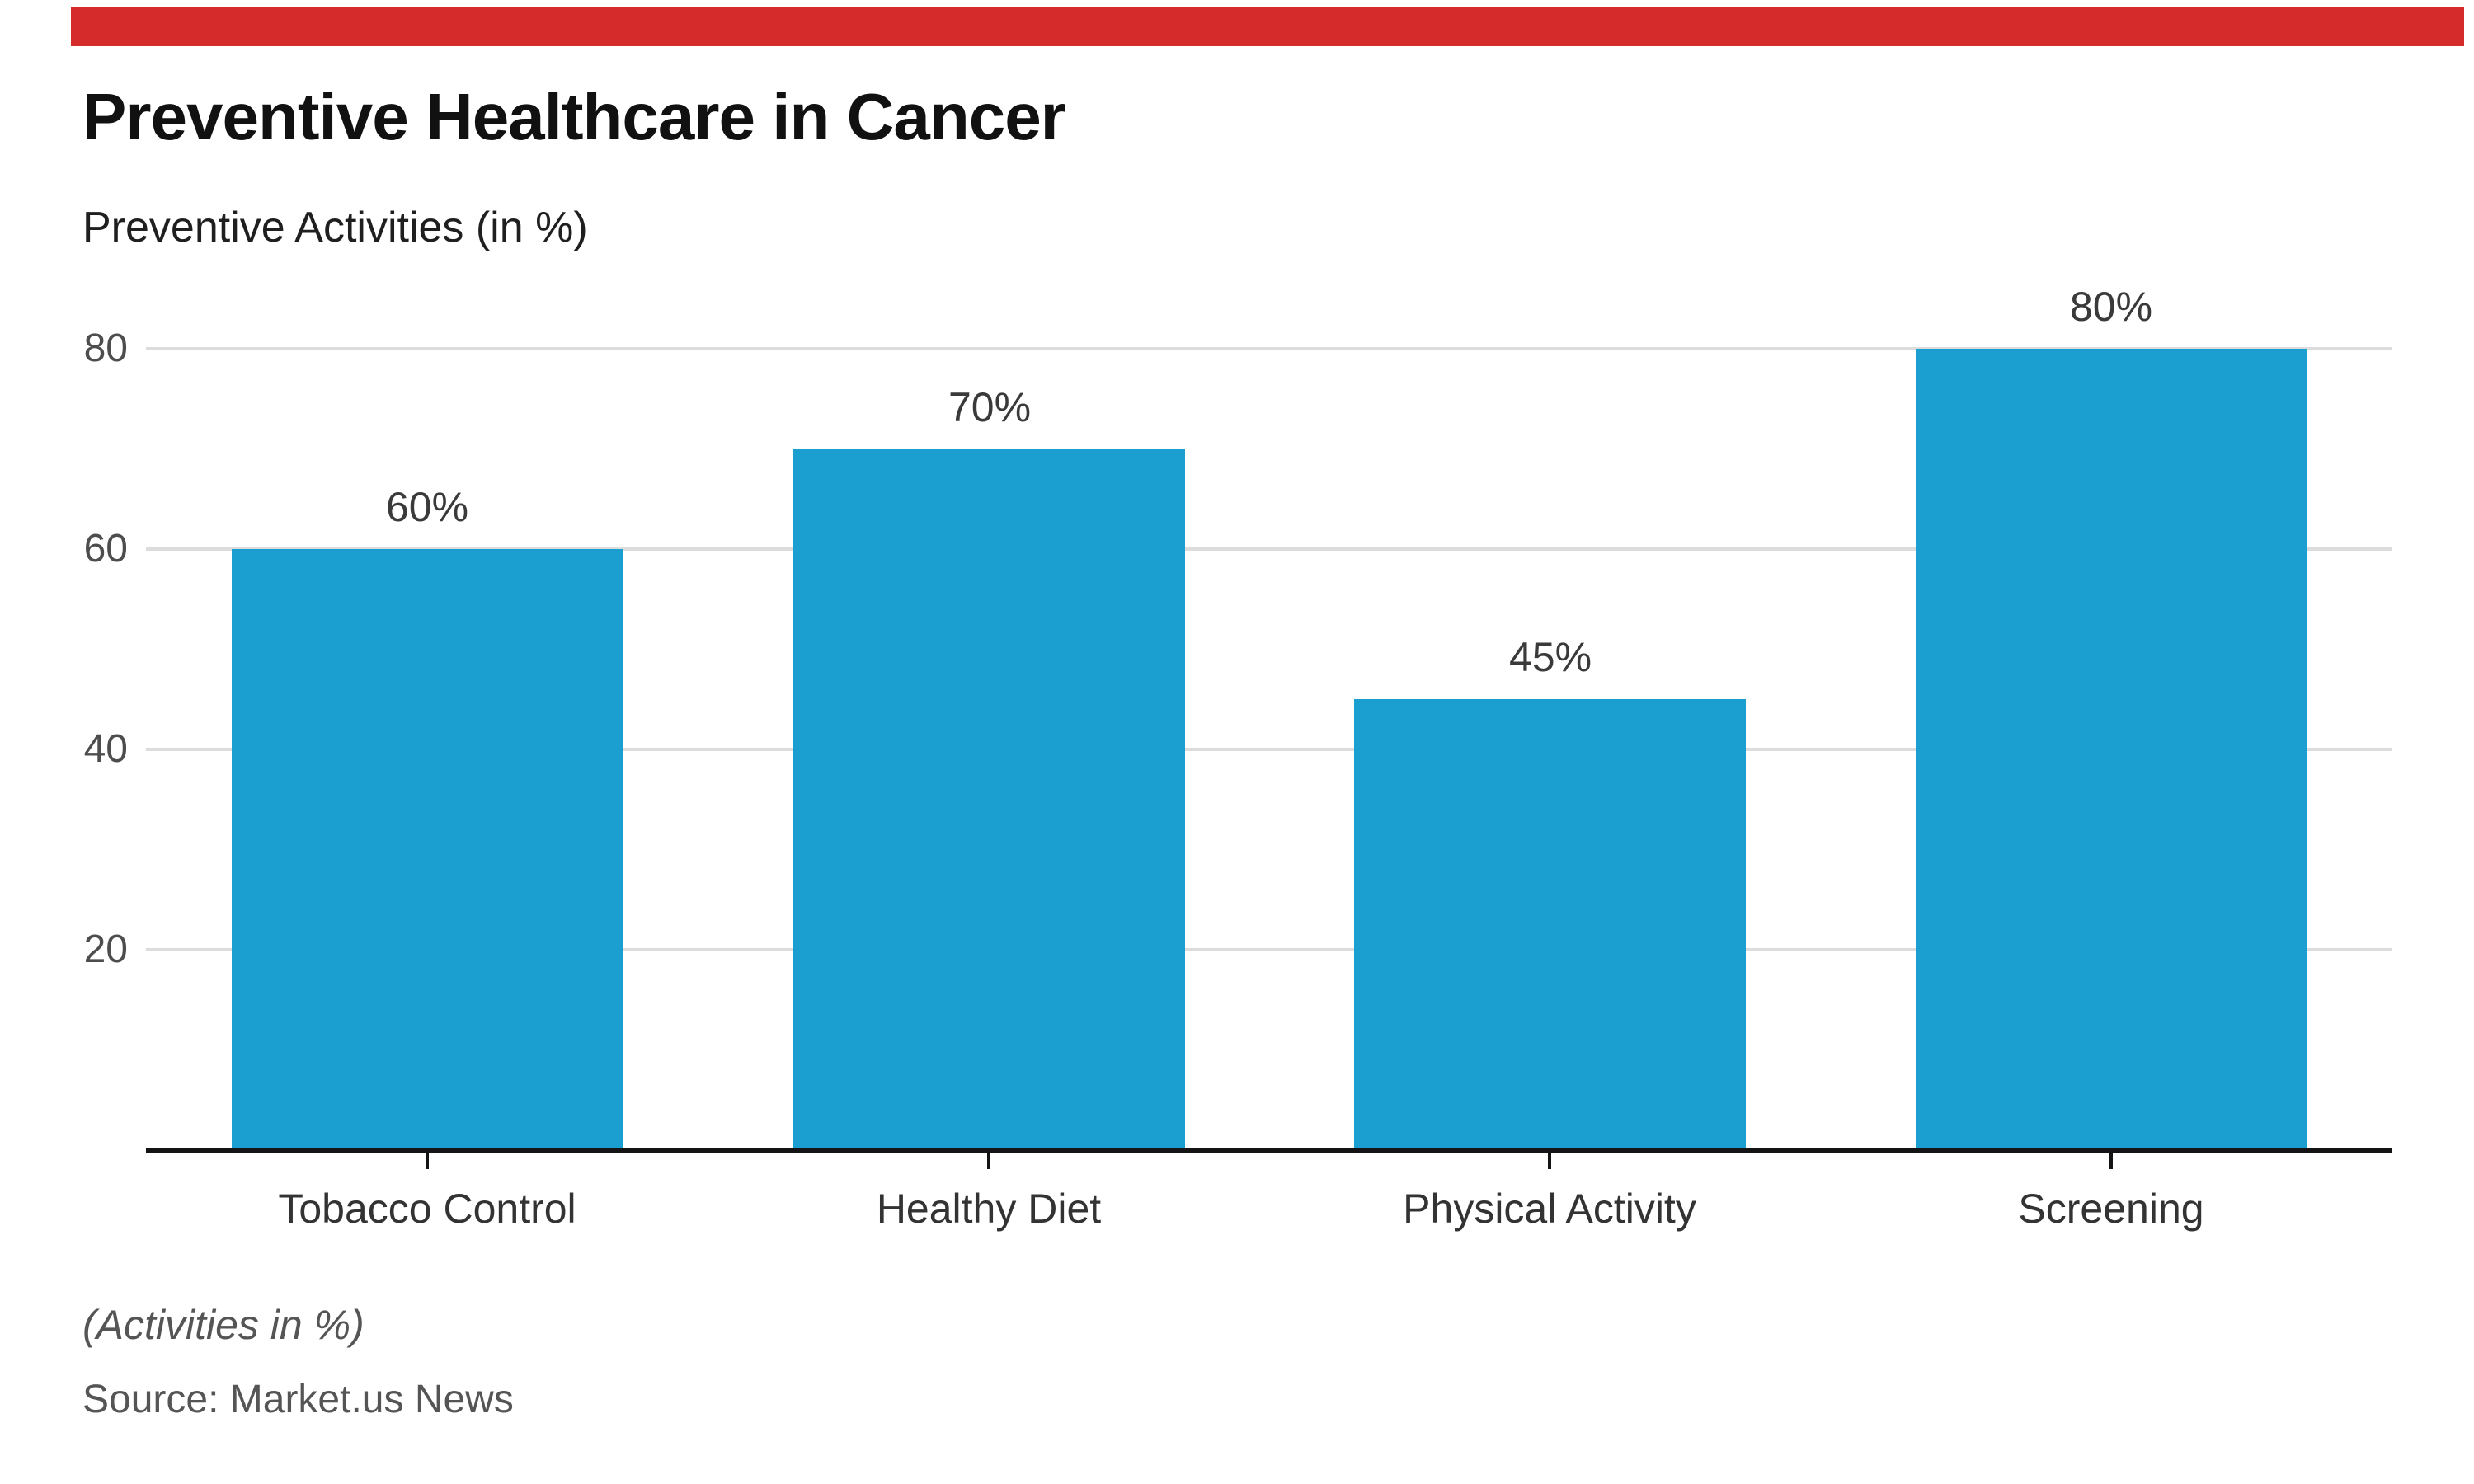 This screenshot has width=2474, height=1484. What do you see at coordinates (1267, 27) in the screenshot?
I see `top-red-bar` at bounding box center [1267, 27].